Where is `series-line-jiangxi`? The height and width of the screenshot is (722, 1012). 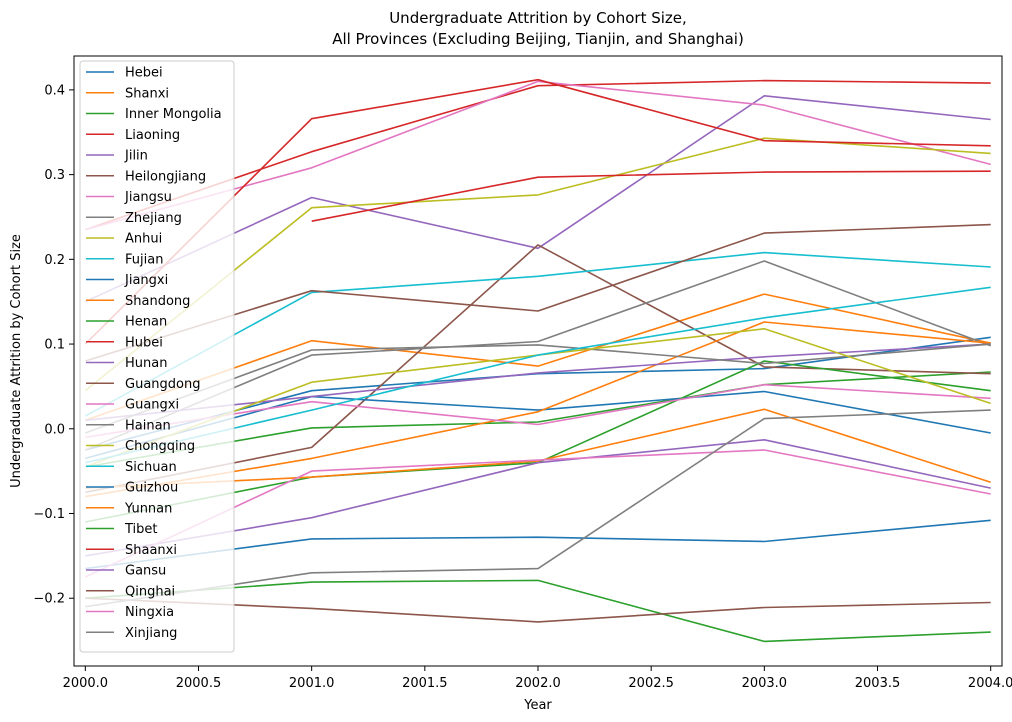 series-line-jiangxi is located at coordinates (538, 425).